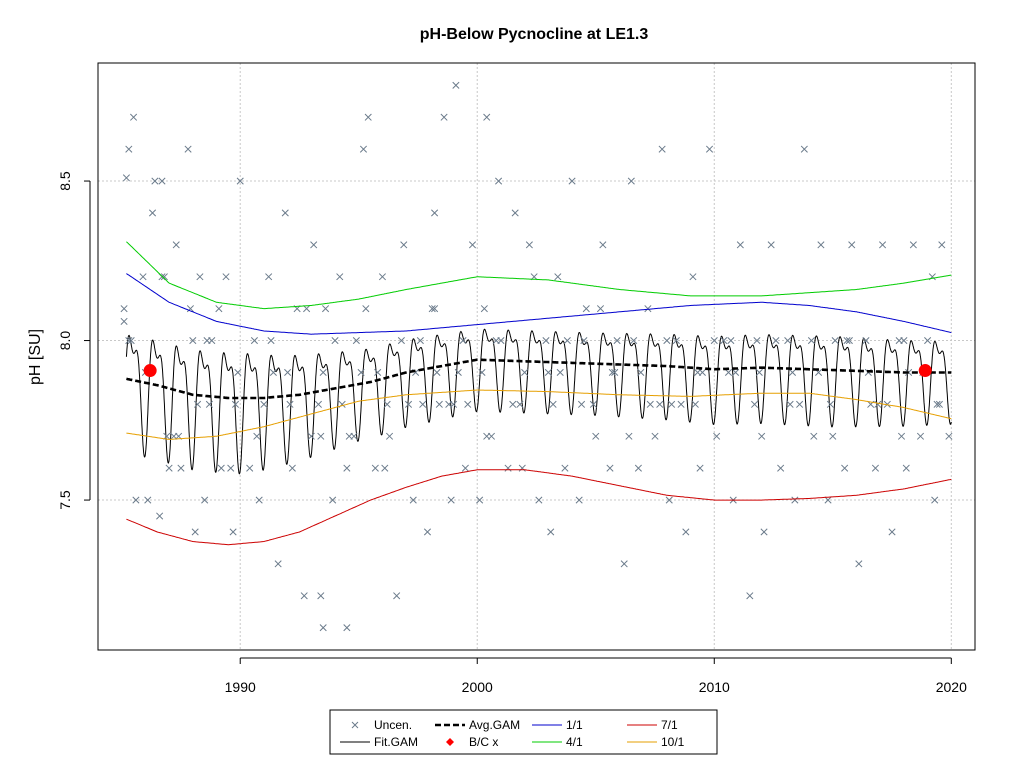 The width and height of the screenshot is (1024, 768). What do you see at coordinates (656, 742) in the screenshot?
I see `legend-item: 10/1` at bounding box center [656, 742].